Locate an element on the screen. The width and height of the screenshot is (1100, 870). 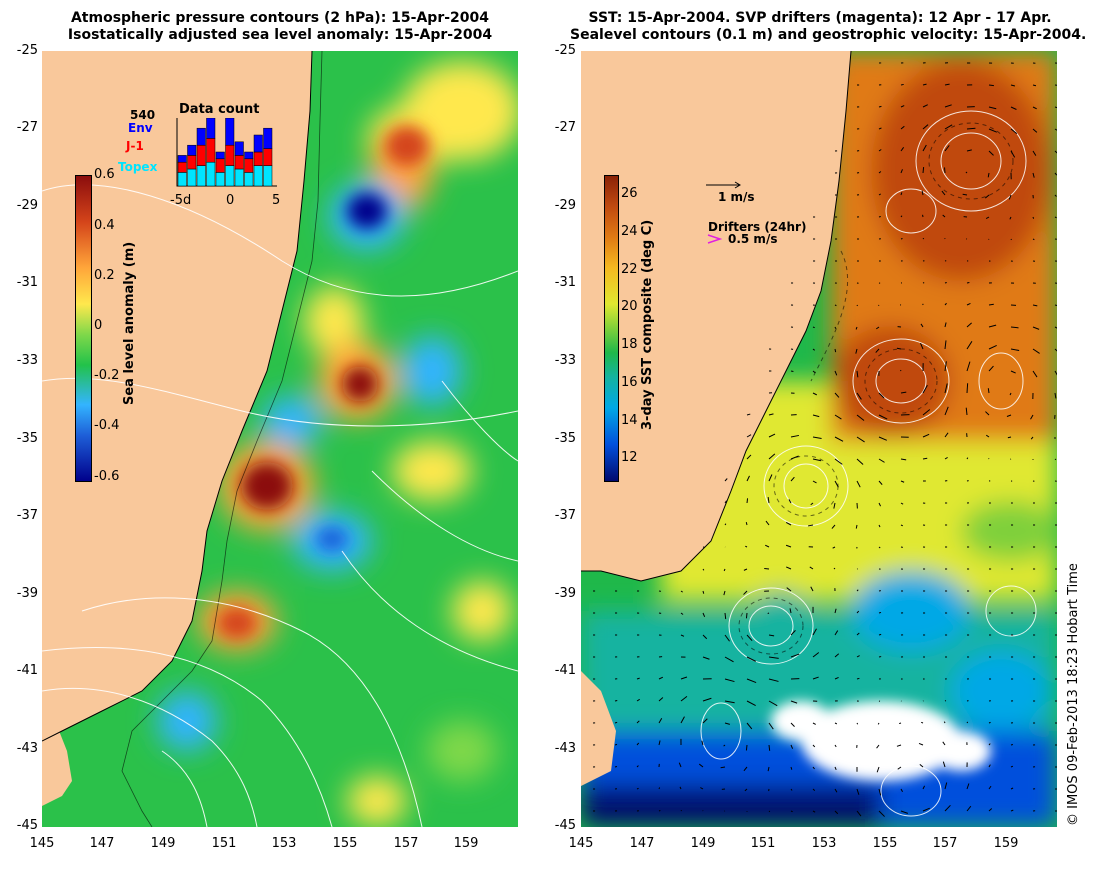
drifters-scale-label: 0.5 m/s is located at coordinates (753, 239).